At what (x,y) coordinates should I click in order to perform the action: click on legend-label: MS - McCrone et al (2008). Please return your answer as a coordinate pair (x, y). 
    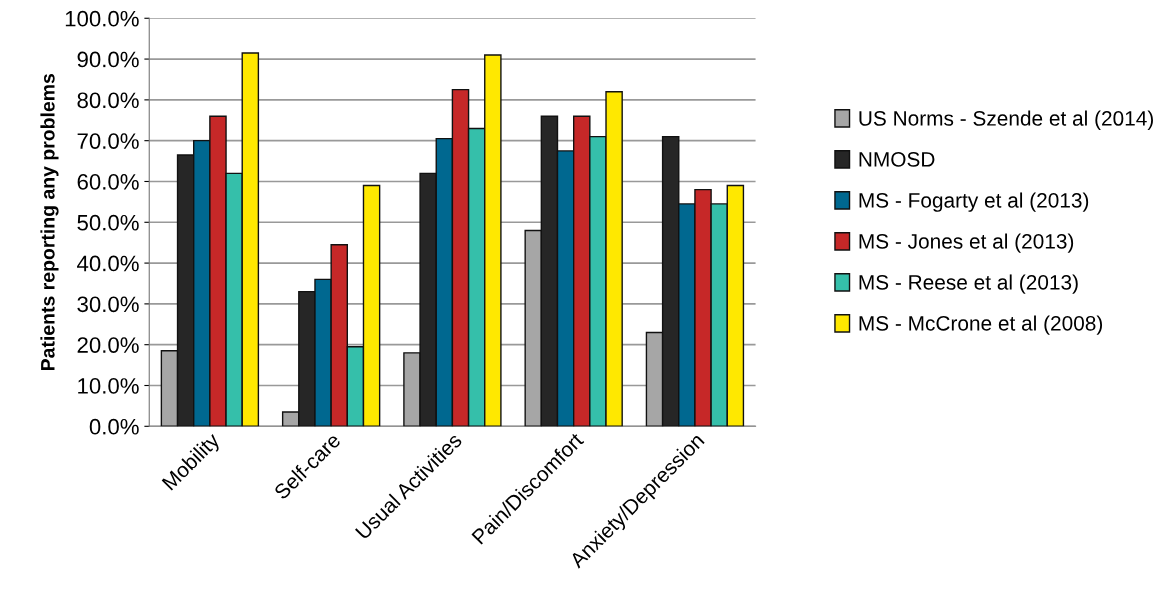
    Looking at the image, I should click on (981, 325).